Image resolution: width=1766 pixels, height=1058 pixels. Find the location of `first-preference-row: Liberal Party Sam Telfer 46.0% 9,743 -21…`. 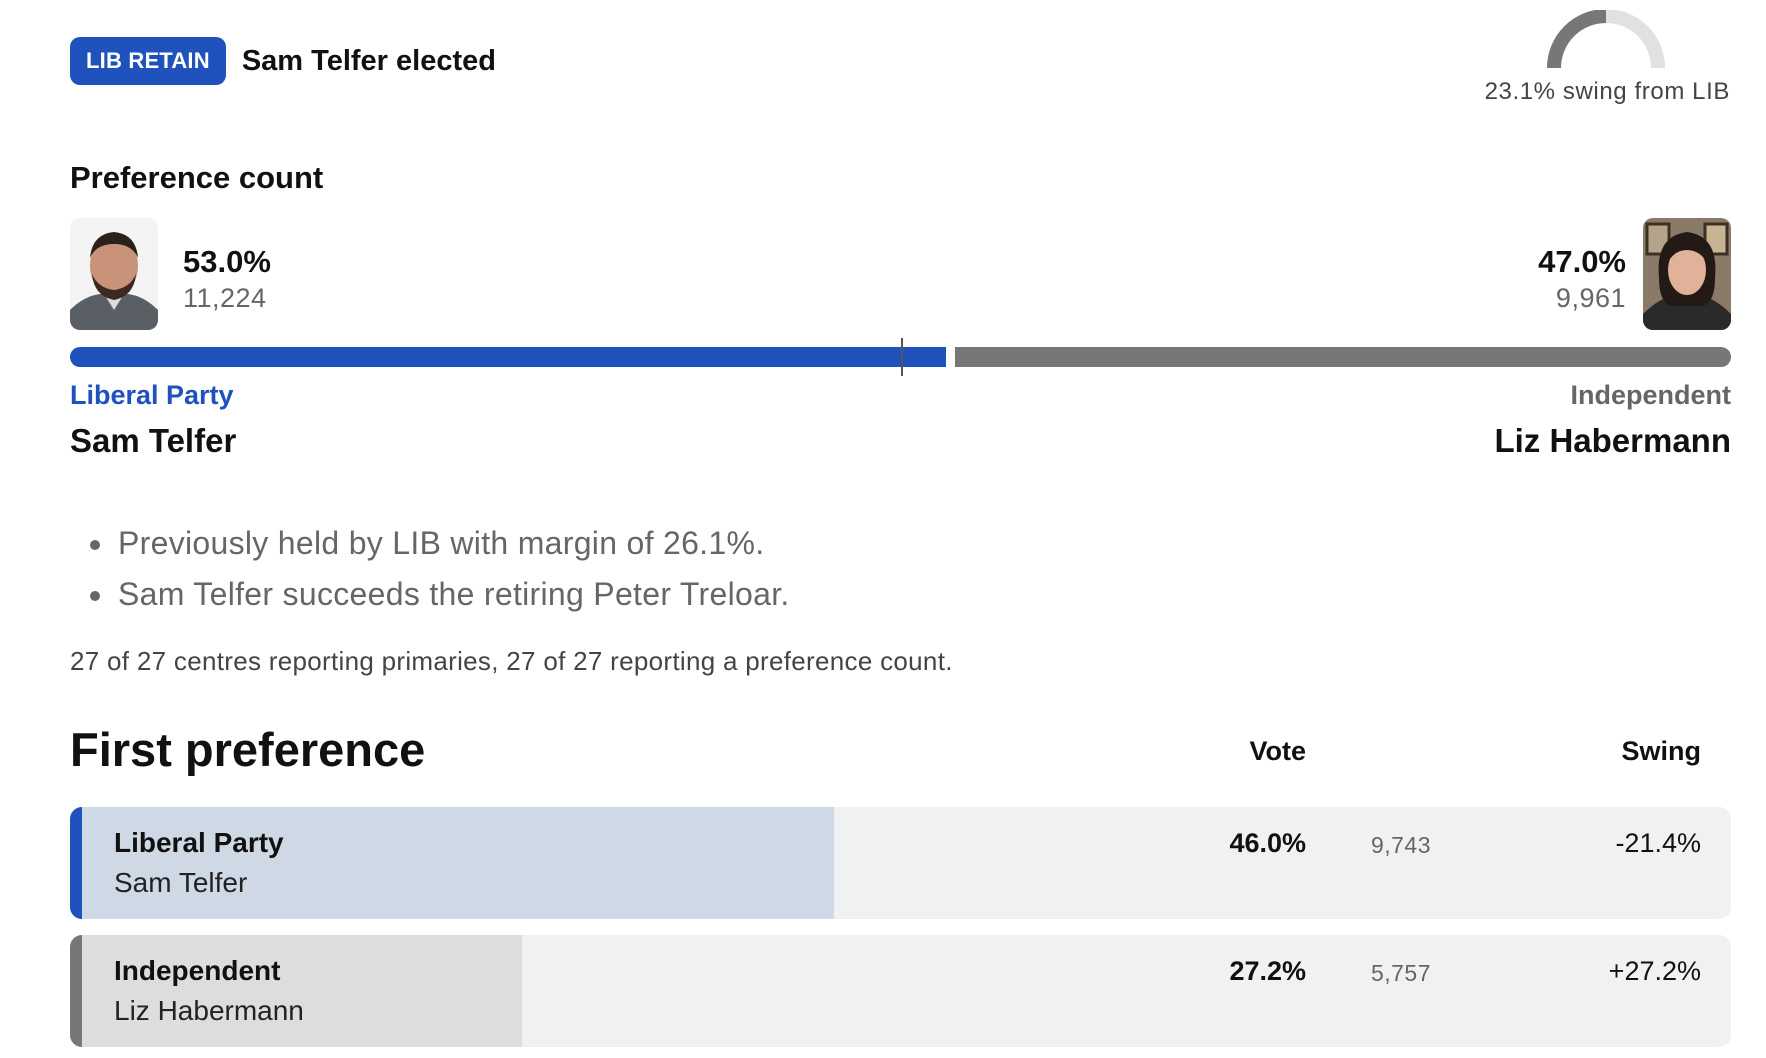

first-preference-row: Liberal Party Sam Telfer 46.0% 9,743 -21… is located at coordinates (900, 863).